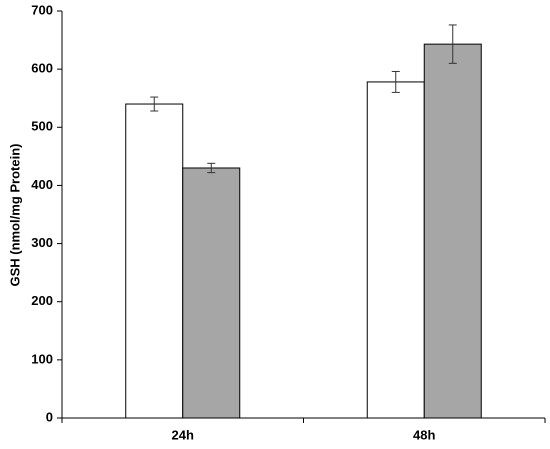 The height and width of the screenshot is (449, 550). I want to click on y-tick-label: 500, so click(42, 126).